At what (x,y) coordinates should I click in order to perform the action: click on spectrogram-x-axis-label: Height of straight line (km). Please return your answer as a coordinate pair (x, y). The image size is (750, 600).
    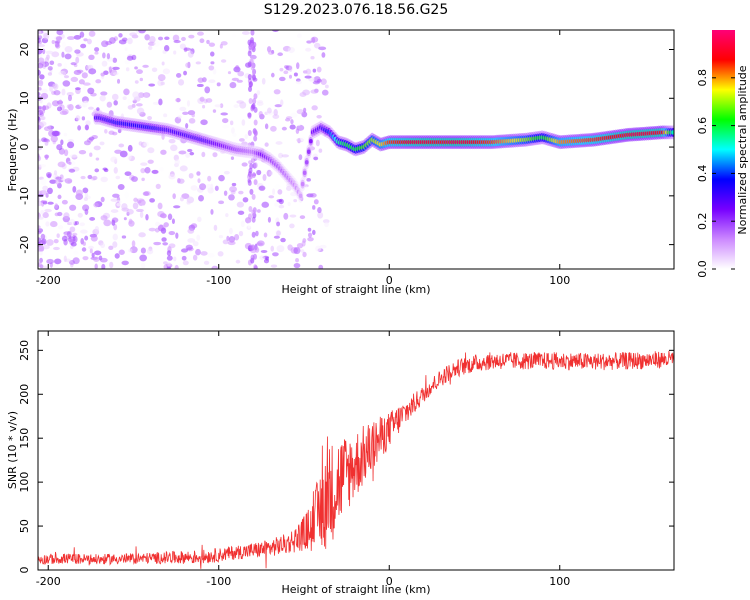
    Looking at the image, I should click on (355, 289).